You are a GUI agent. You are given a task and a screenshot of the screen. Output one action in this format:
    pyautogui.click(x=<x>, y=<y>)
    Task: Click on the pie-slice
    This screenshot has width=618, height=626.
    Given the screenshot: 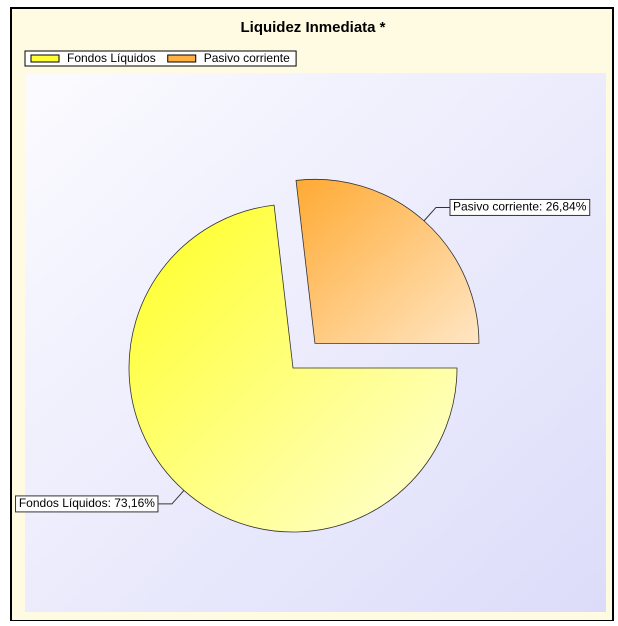 What is the action you would take?
    pyautogui.click(x=387, y=261)
    